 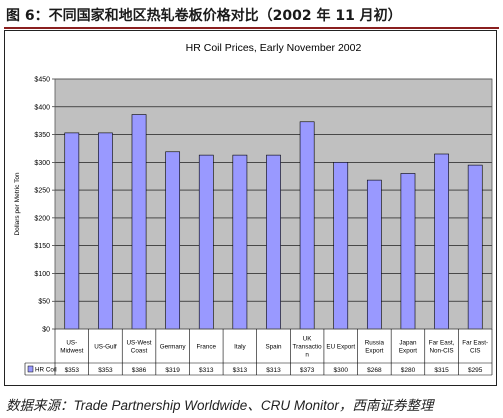 What do you see at coordinates (105, 347) in the screenshot?
I see `category-label-2: US-Gulf` at bounding box center [105, 347].